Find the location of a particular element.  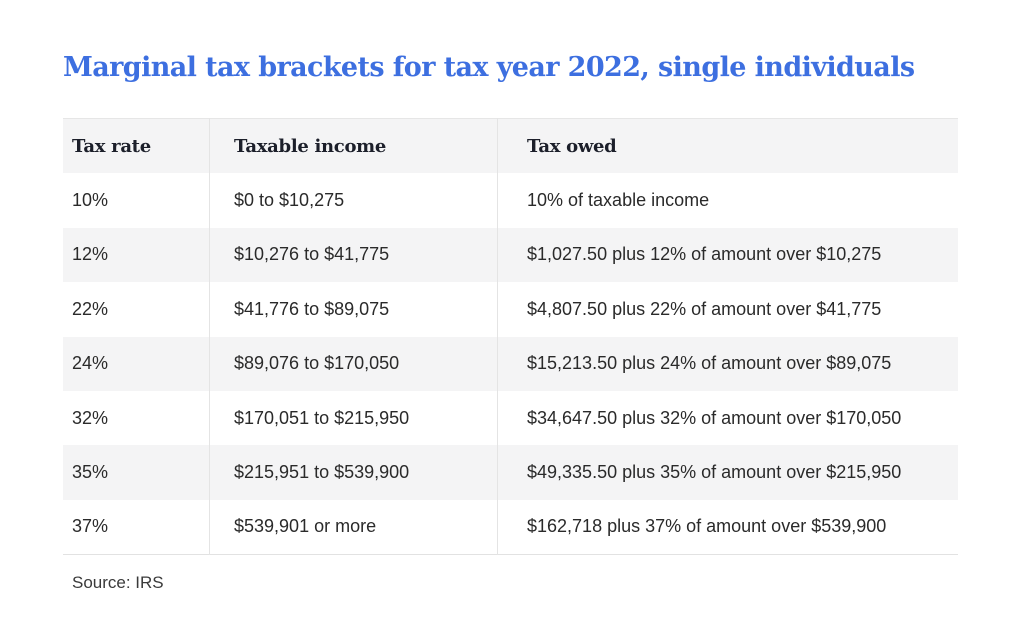

taxable-income-cell: $0 to $10,275 is located at coordinates (353, 200).